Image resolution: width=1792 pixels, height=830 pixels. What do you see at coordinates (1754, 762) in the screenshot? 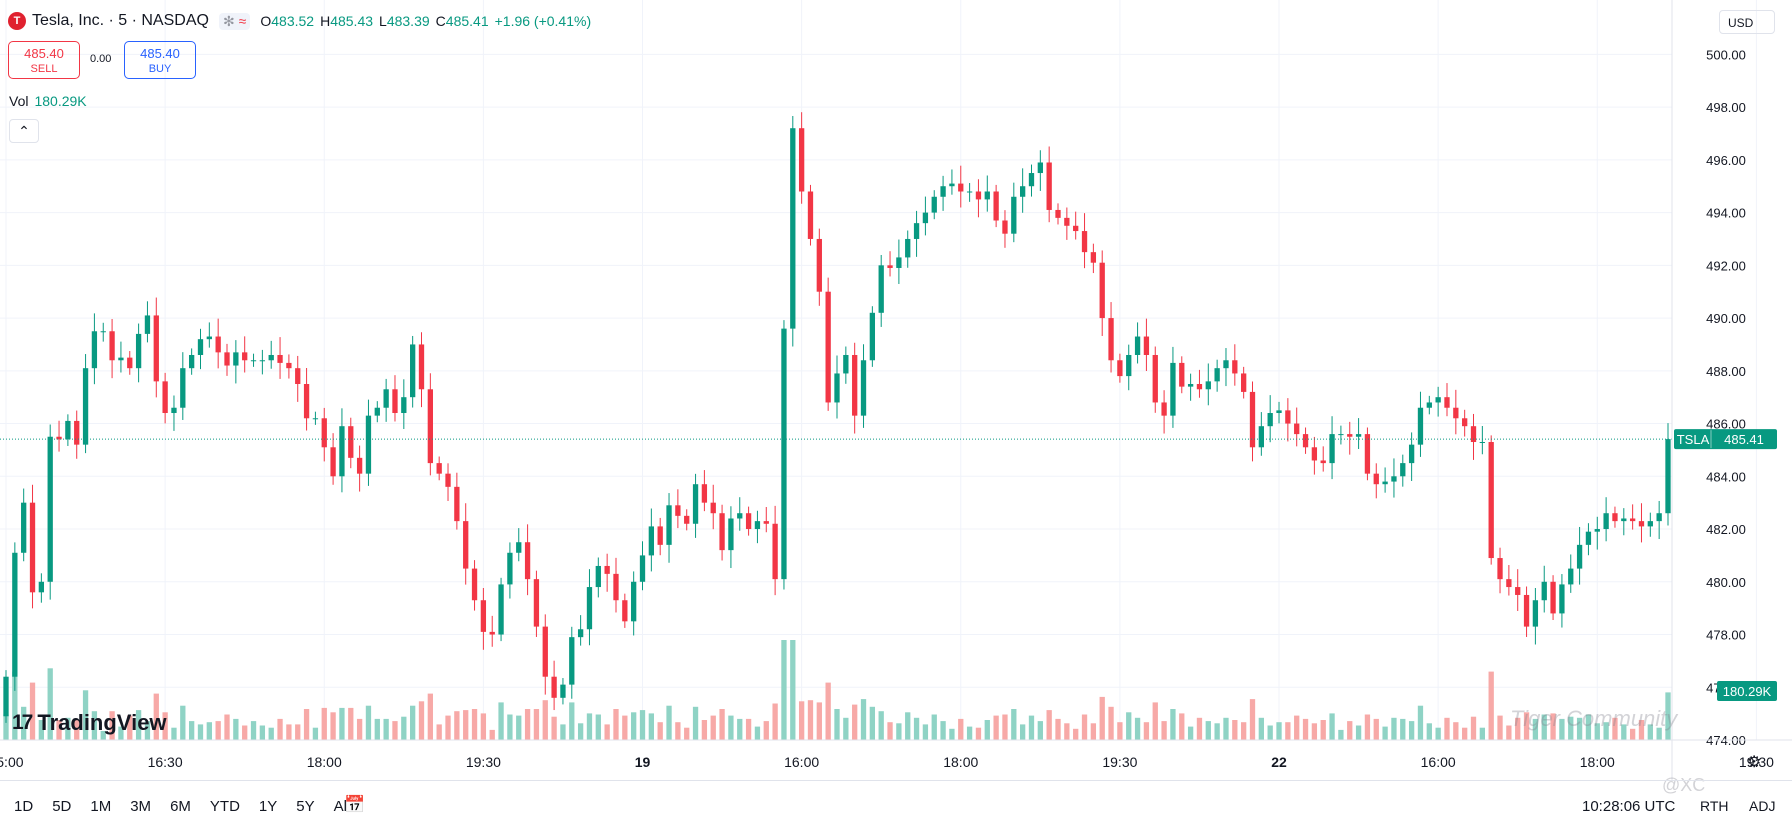
I see `chart-settings-icon: ⚙` at bounding box center [1754, 762].